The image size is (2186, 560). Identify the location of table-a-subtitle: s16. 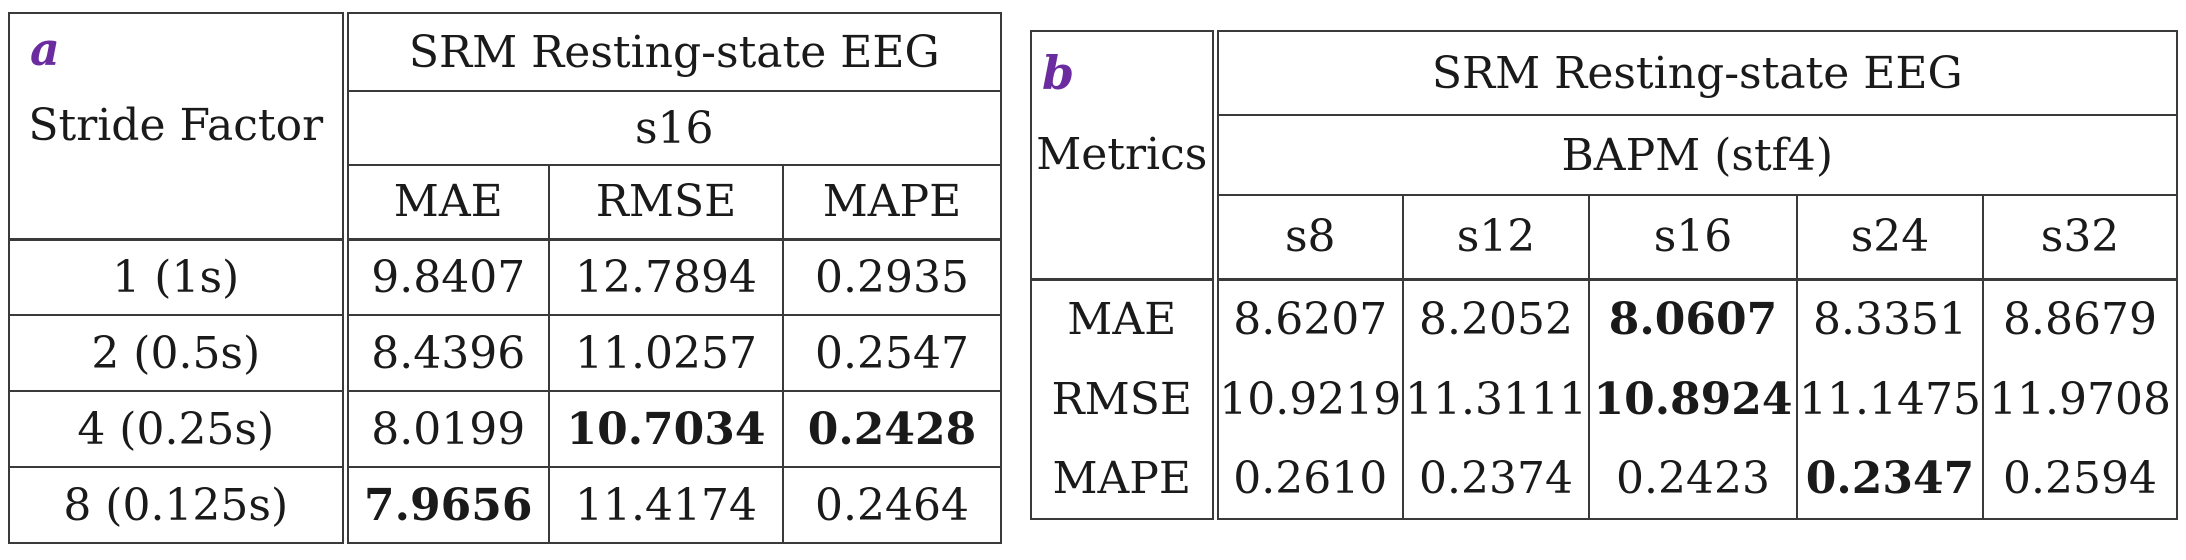
(674, 128).